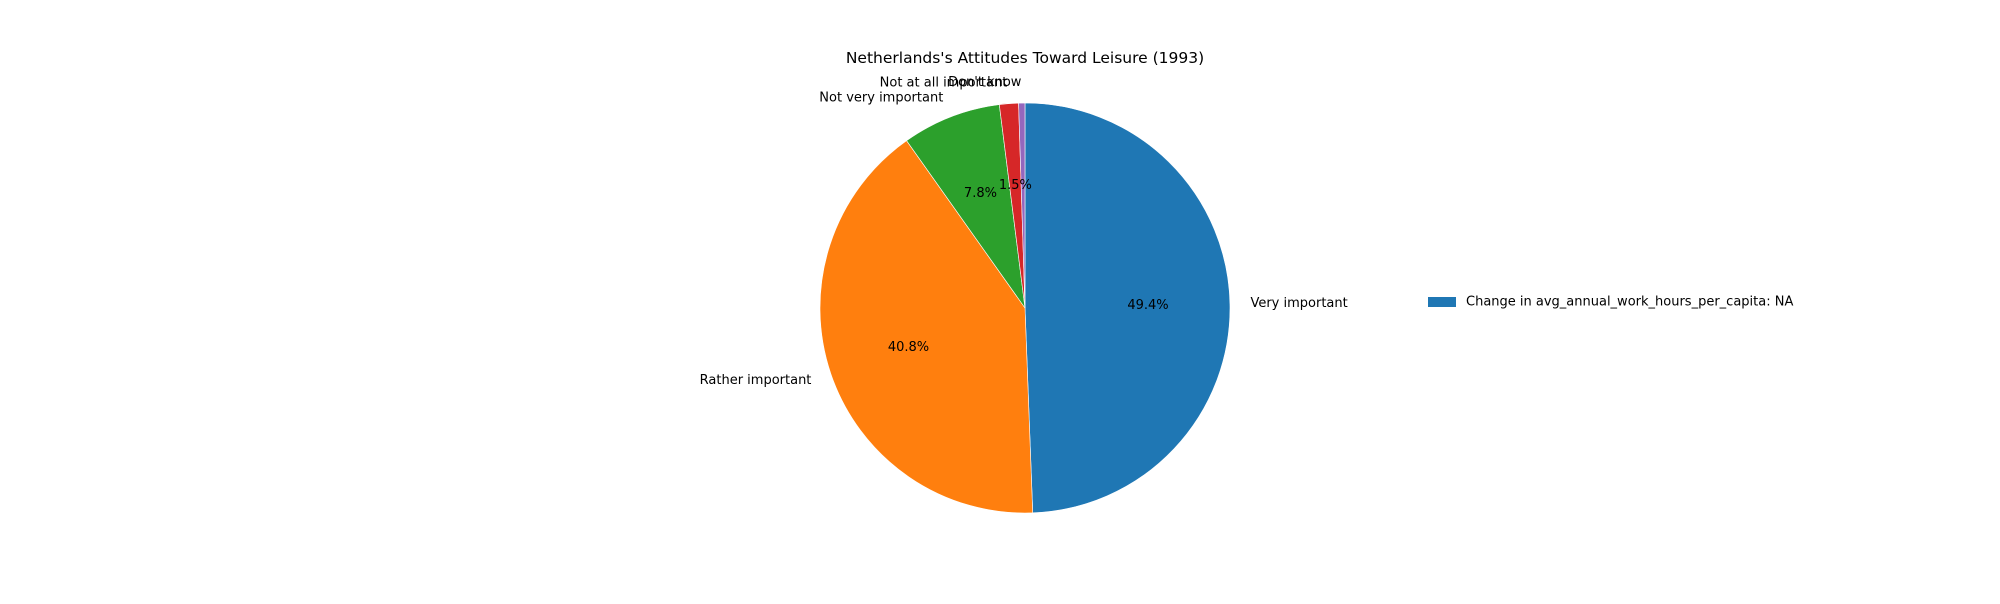  I want to click on slice-label-not-at-all-important: Not at all important, so click(944, 83).